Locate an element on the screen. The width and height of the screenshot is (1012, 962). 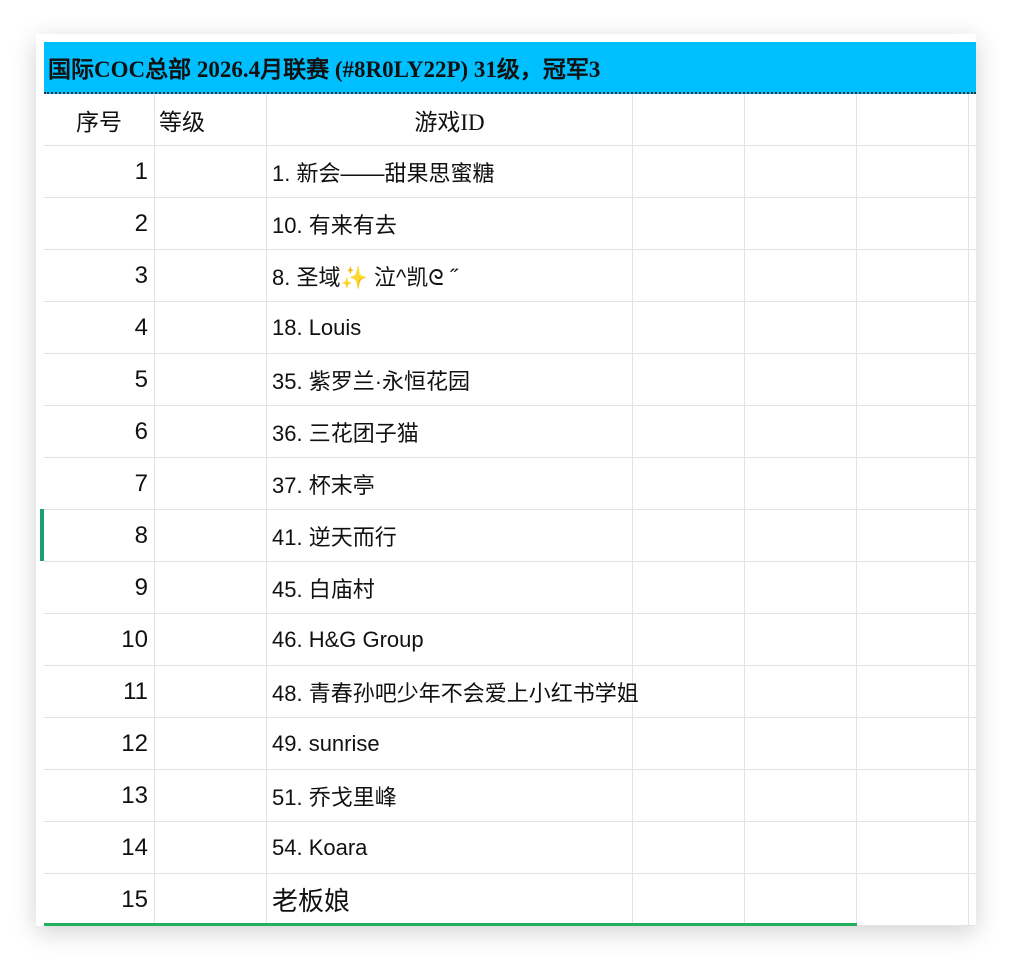
game-id-cell: 10. 有来有去 is located at coordinates (450, 223).